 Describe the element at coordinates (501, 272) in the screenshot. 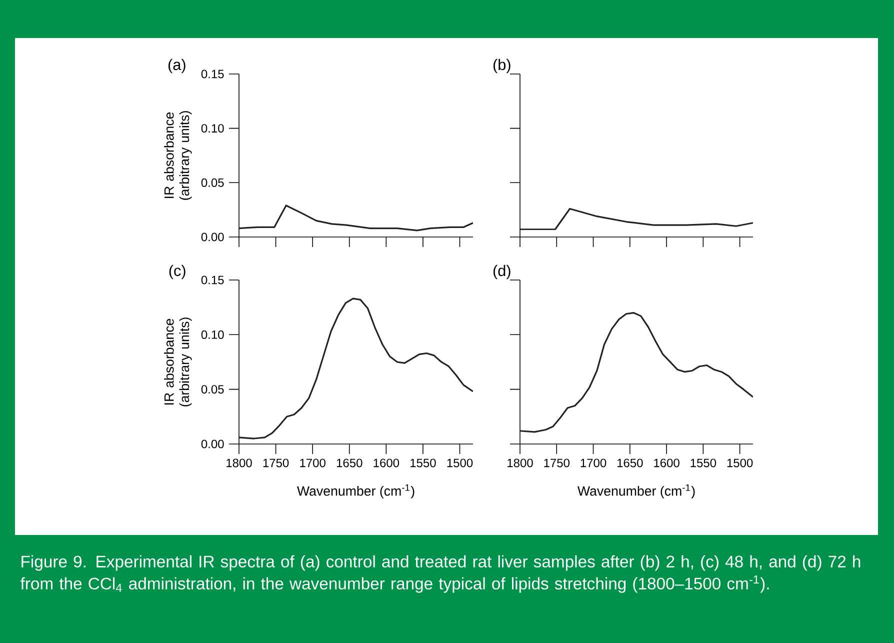

I see `chart-title: (d)` at that location.